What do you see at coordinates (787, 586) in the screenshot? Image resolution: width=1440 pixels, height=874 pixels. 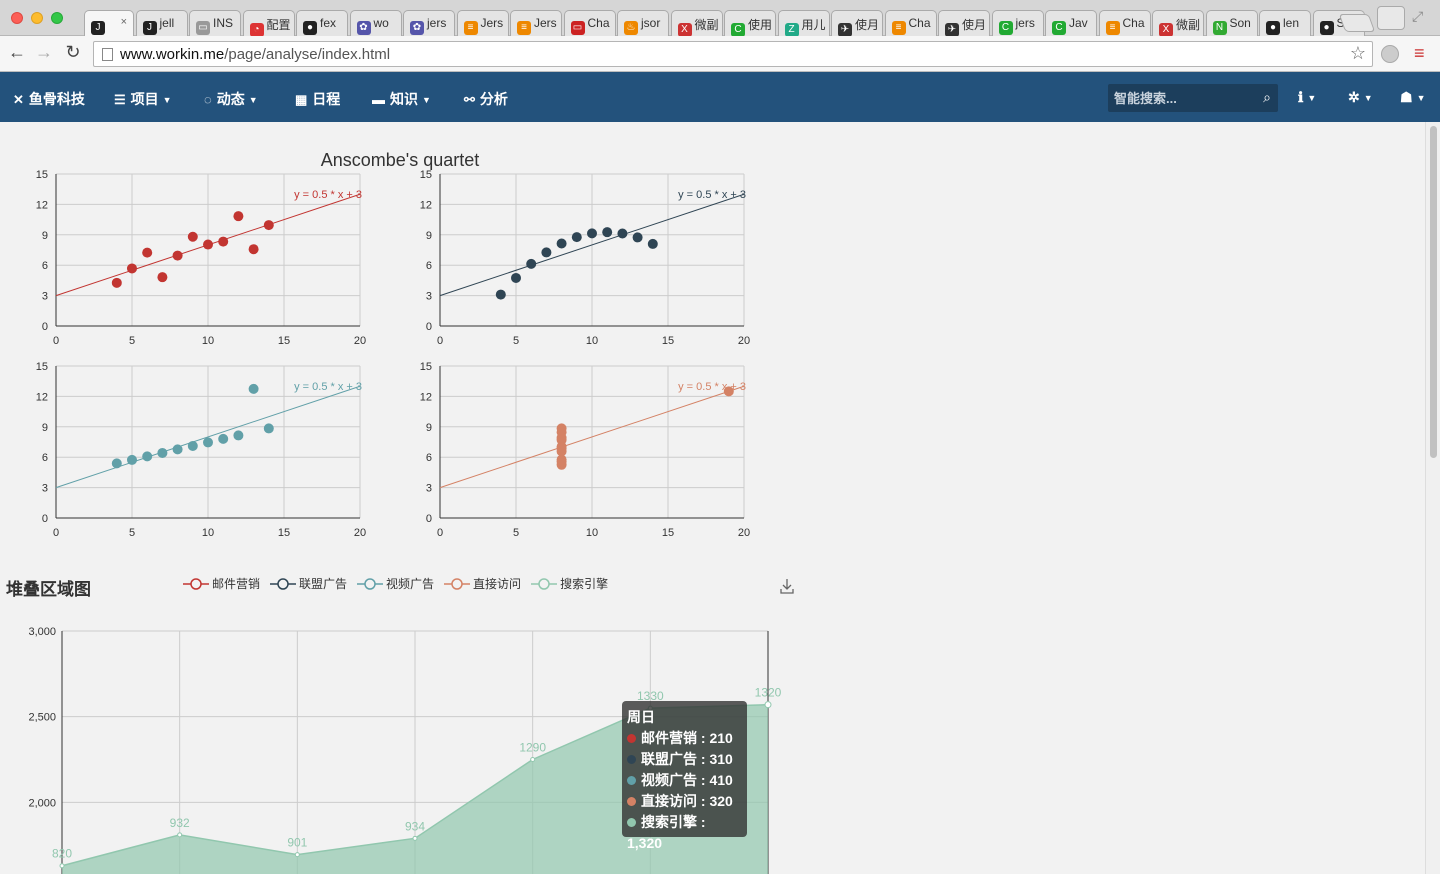 I see `save-as-image-icon` at bounding box center [787, 586].